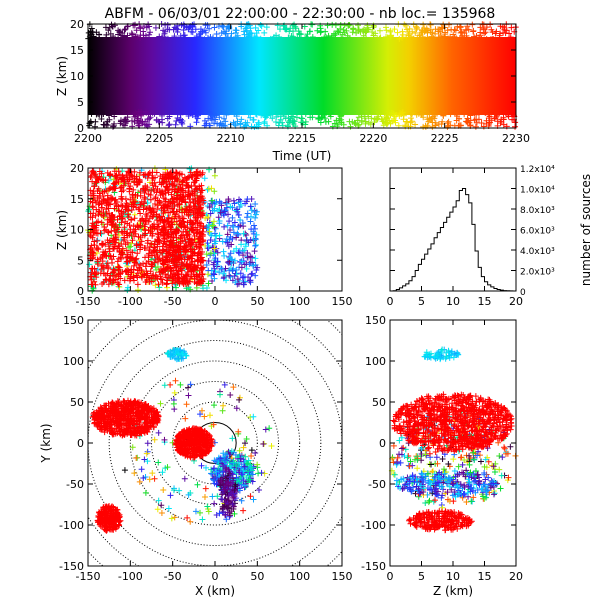 The image size is (600, 600). I want to click on x-tick-label: -100, so click(130, 301).